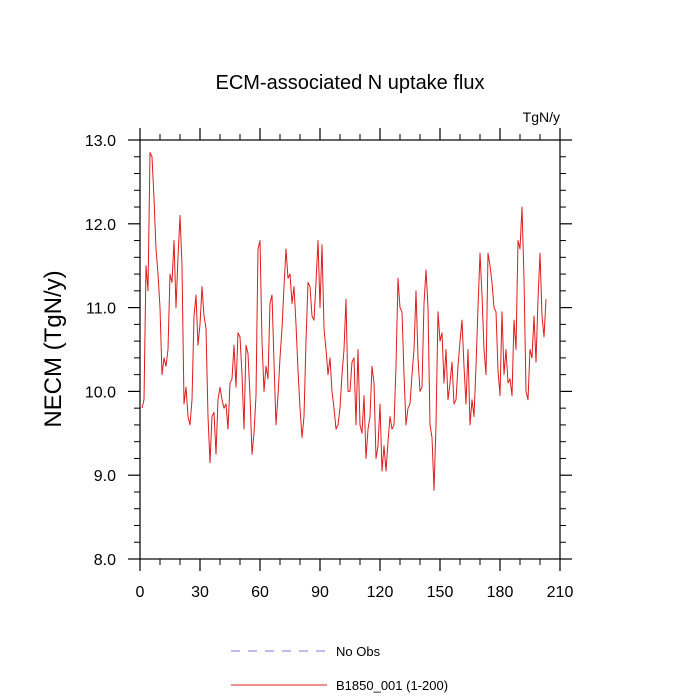  I want to click on y-tick-label: 13.0, so click(100, 141).